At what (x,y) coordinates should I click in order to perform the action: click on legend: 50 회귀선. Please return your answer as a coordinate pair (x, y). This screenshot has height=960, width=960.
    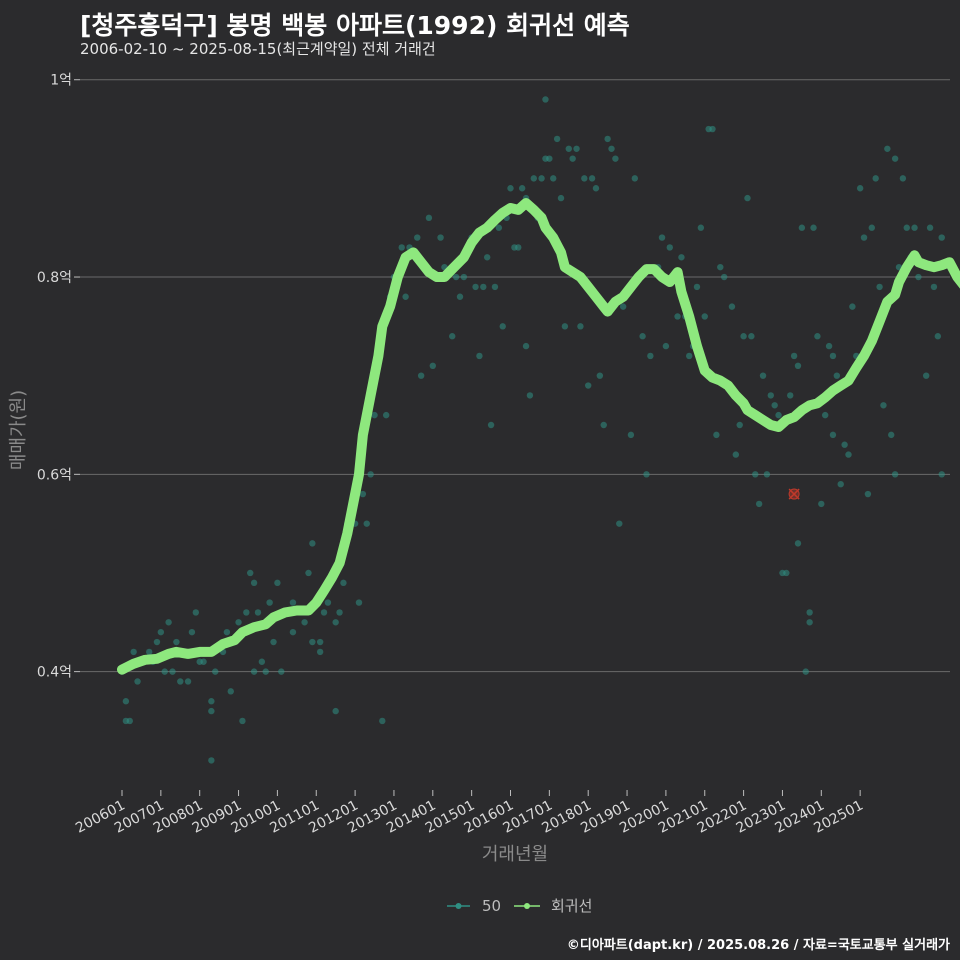
    Looking at the image, I should click on (519, 906).